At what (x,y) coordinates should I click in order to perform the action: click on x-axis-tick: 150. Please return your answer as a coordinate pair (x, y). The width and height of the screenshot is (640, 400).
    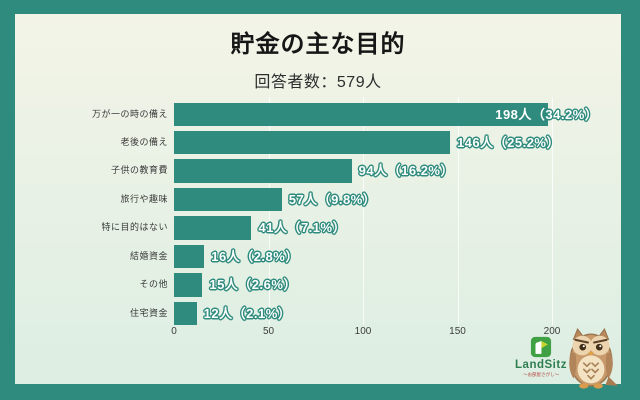
    Looking at the image, I should click on (457, 331).